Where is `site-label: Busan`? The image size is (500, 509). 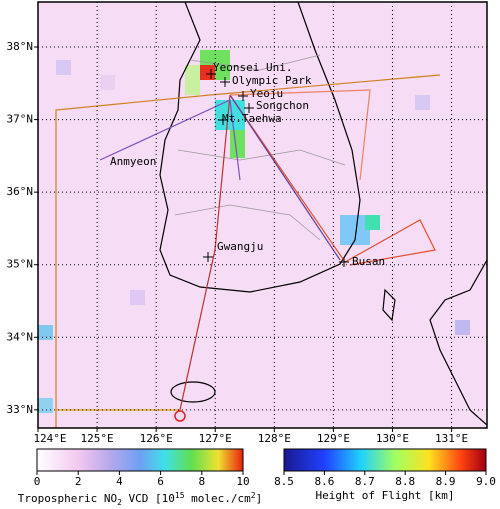
site-label: Busan is located at coordinates (368, 261).